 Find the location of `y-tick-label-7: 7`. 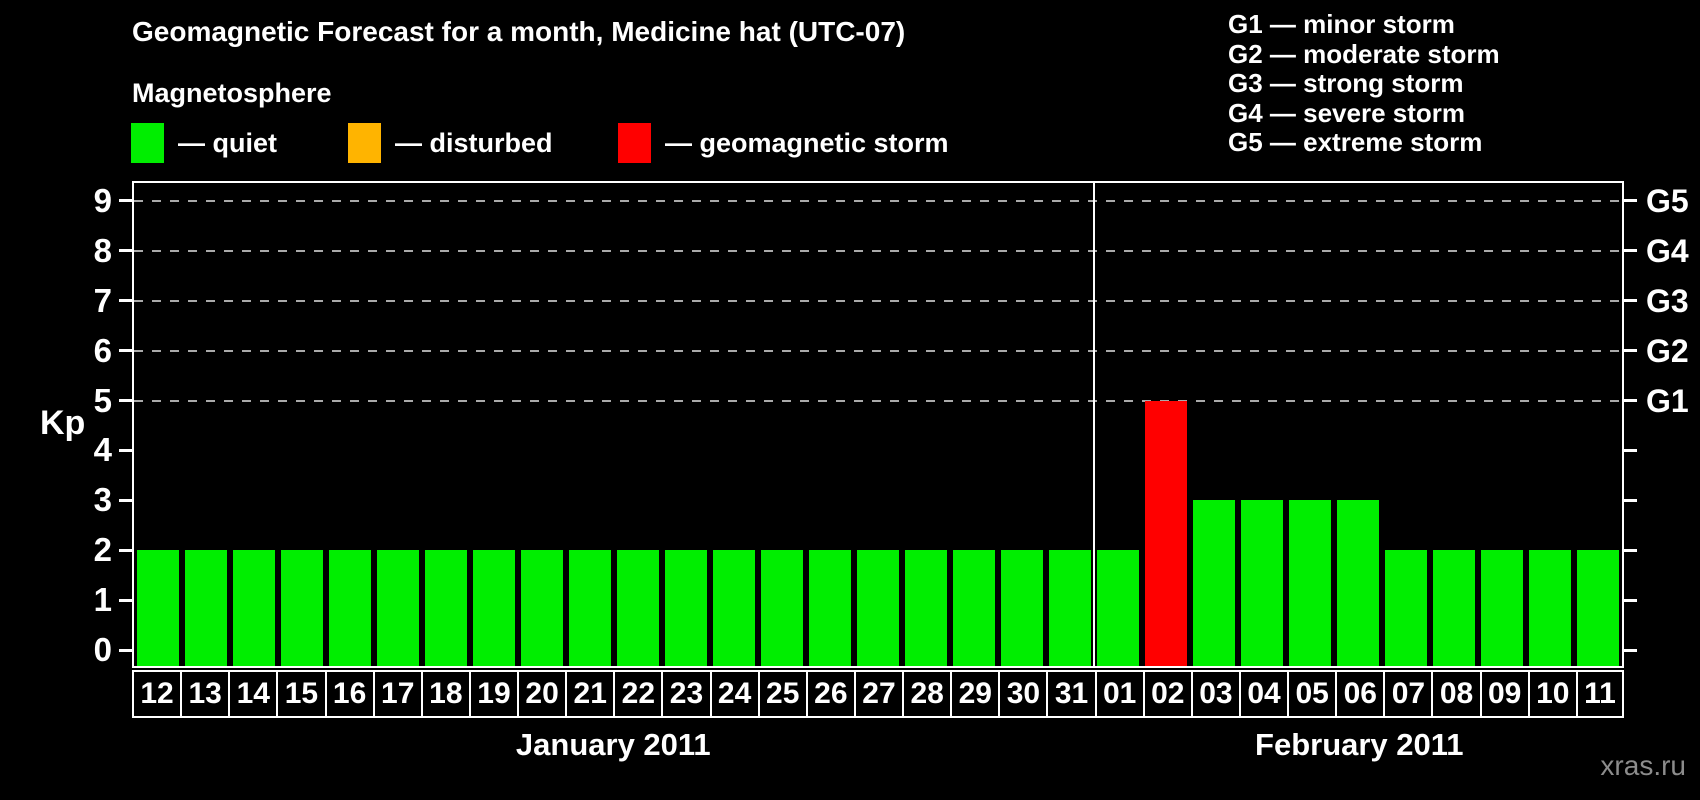

y-tick-label-7: 7 is located at coordinates (102, 300).